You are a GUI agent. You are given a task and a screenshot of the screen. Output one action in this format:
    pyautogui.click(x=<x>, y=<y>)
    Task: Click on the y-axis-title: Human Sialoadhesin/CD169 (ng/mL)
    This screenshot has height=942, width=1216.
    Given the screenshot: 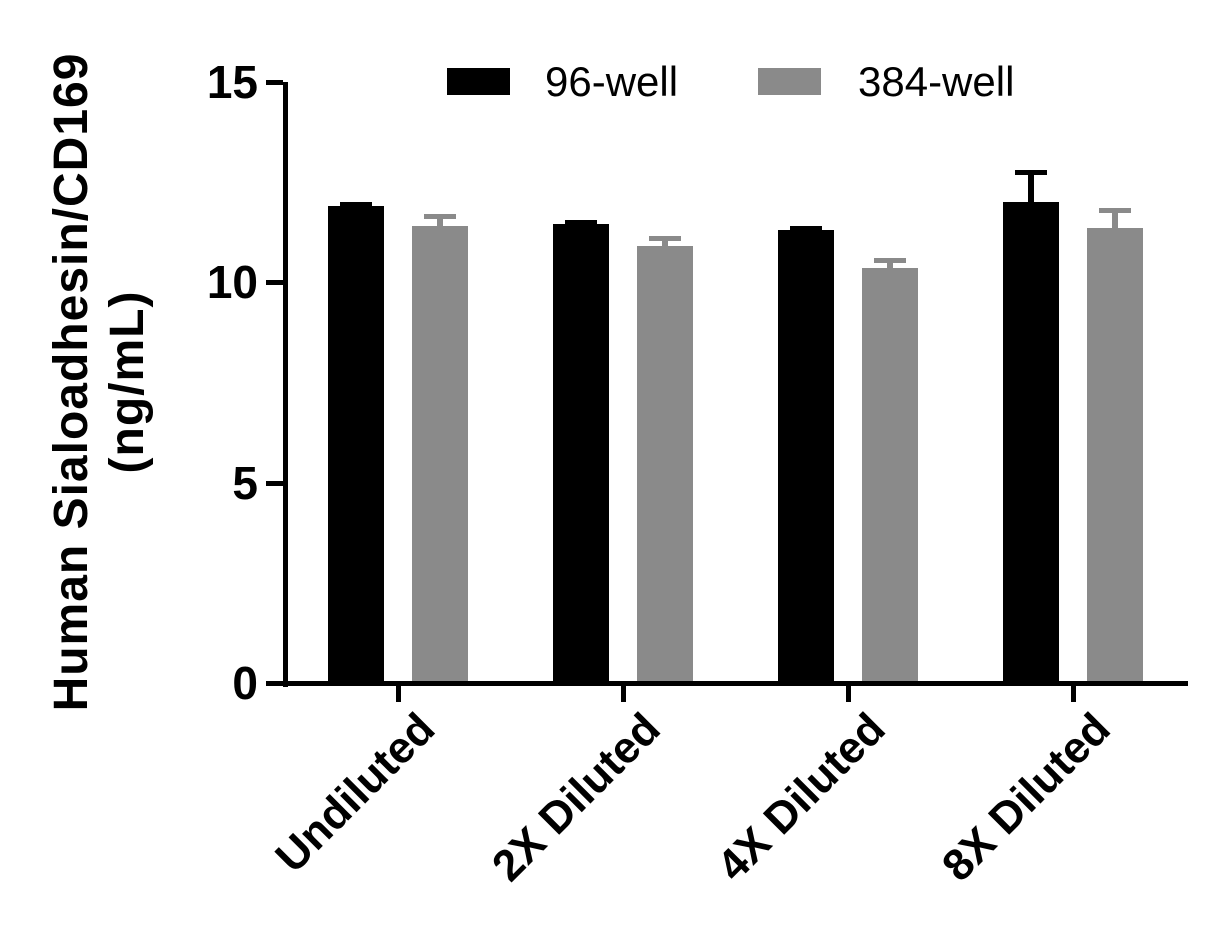 What is the action you would take?
    pyautogui.click(x=100, y=382)
    